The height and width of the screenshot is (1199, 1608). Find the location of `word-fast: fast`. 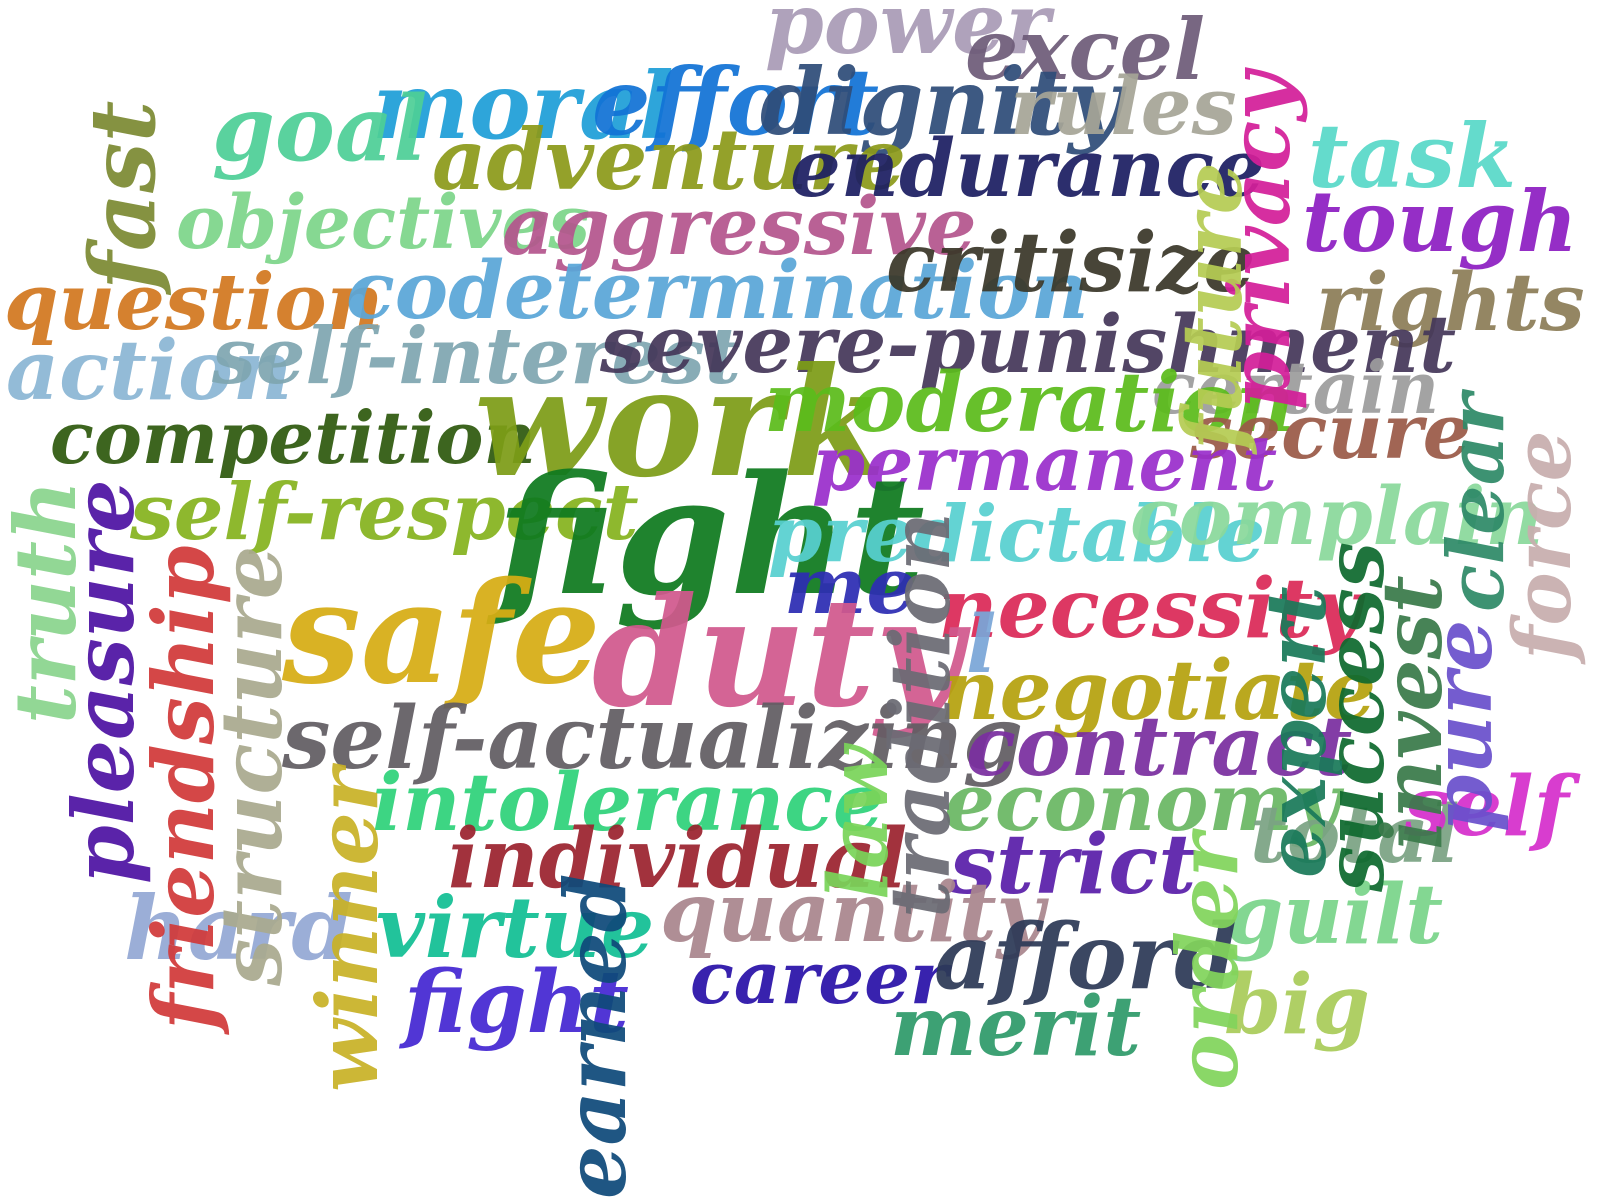

word-fast: fast is located at coordinates (123, 195).